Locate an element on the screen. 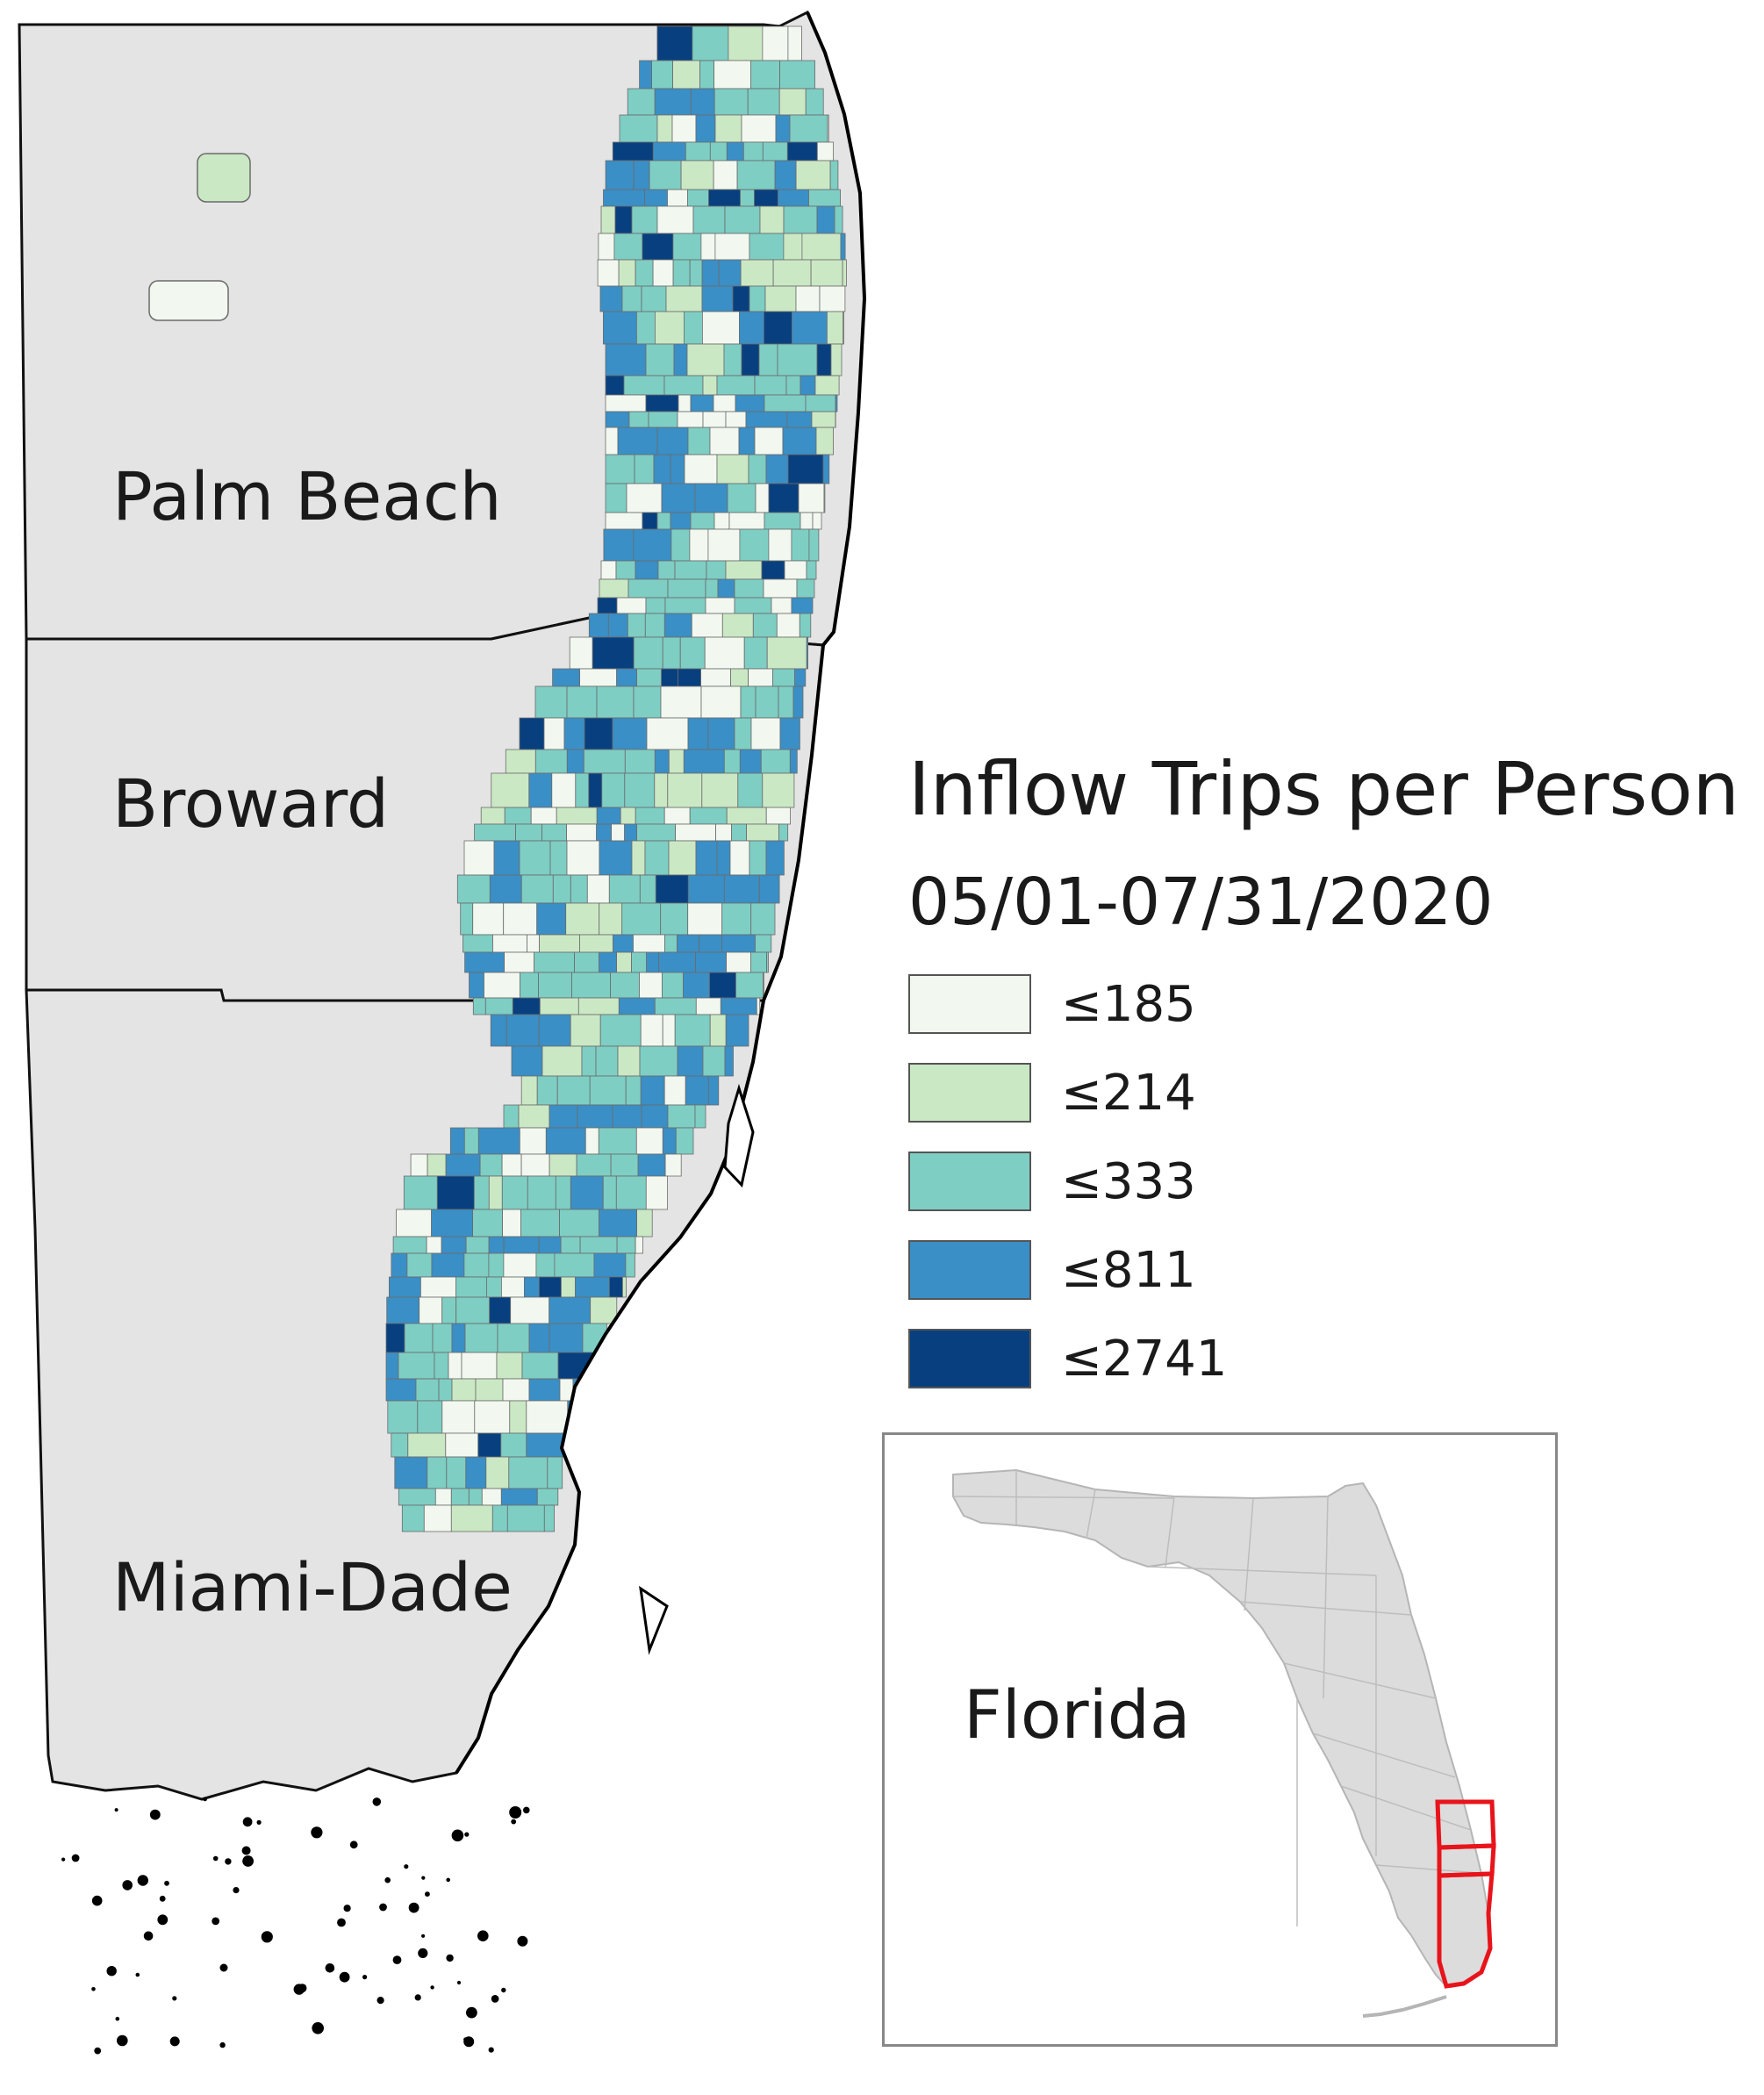  inset-label-florida: Florida is located at coordinates (1077, 1714).